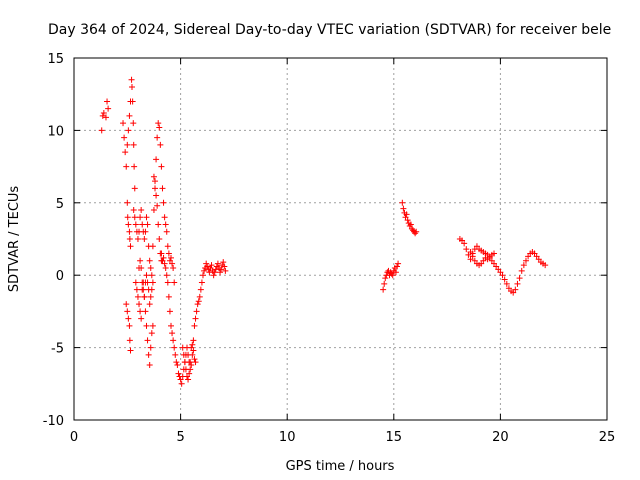  What do you see at coordinates (57, 349) in the screenshot?
I see `y-tick-label: -5` at bounding box center [57, 349].